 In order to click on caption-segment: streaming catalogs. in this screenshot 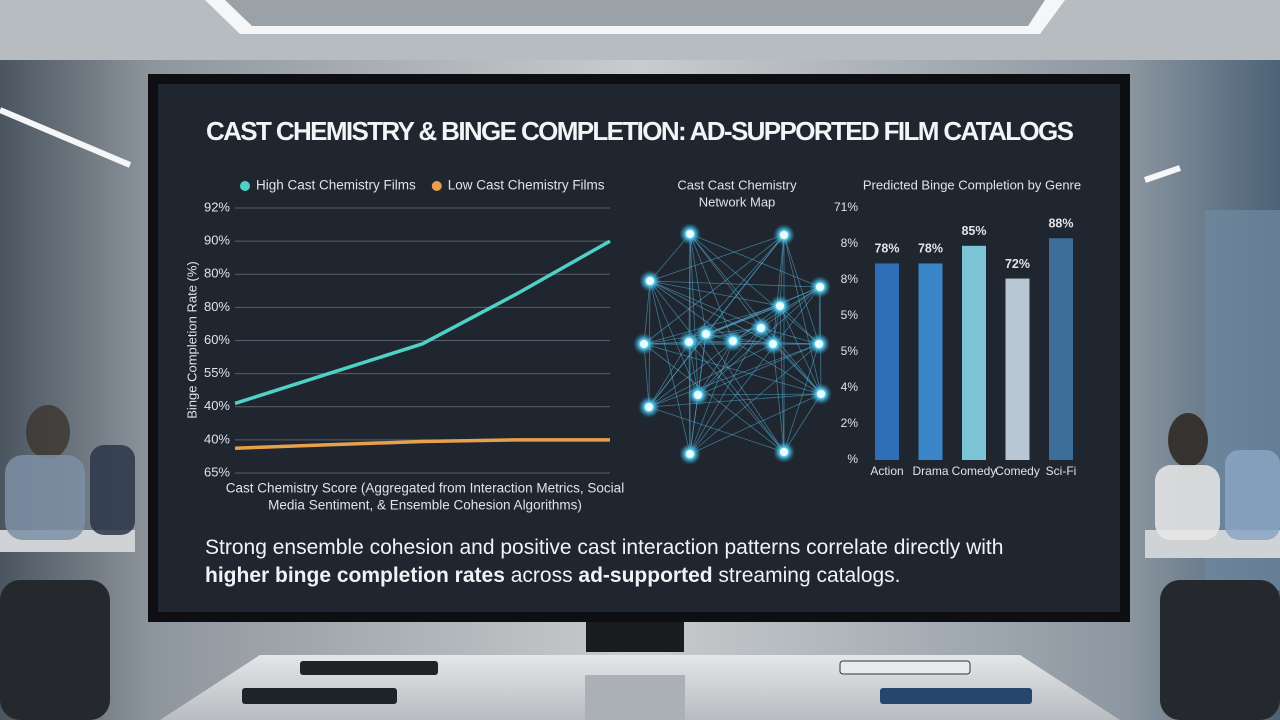, I will do `click(807, 575)`.